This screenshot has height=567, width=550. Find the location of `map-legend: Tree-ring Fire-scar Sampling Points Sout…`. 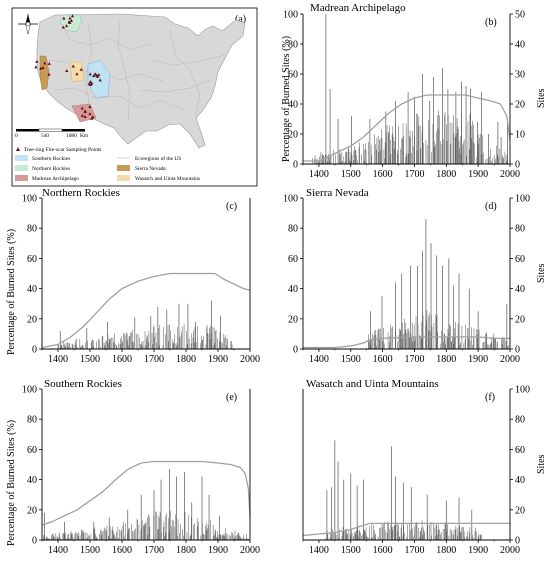

map-legend: Tree-ring Fire-scar Sampling Points Sout… is located at coordinates (107, 164).